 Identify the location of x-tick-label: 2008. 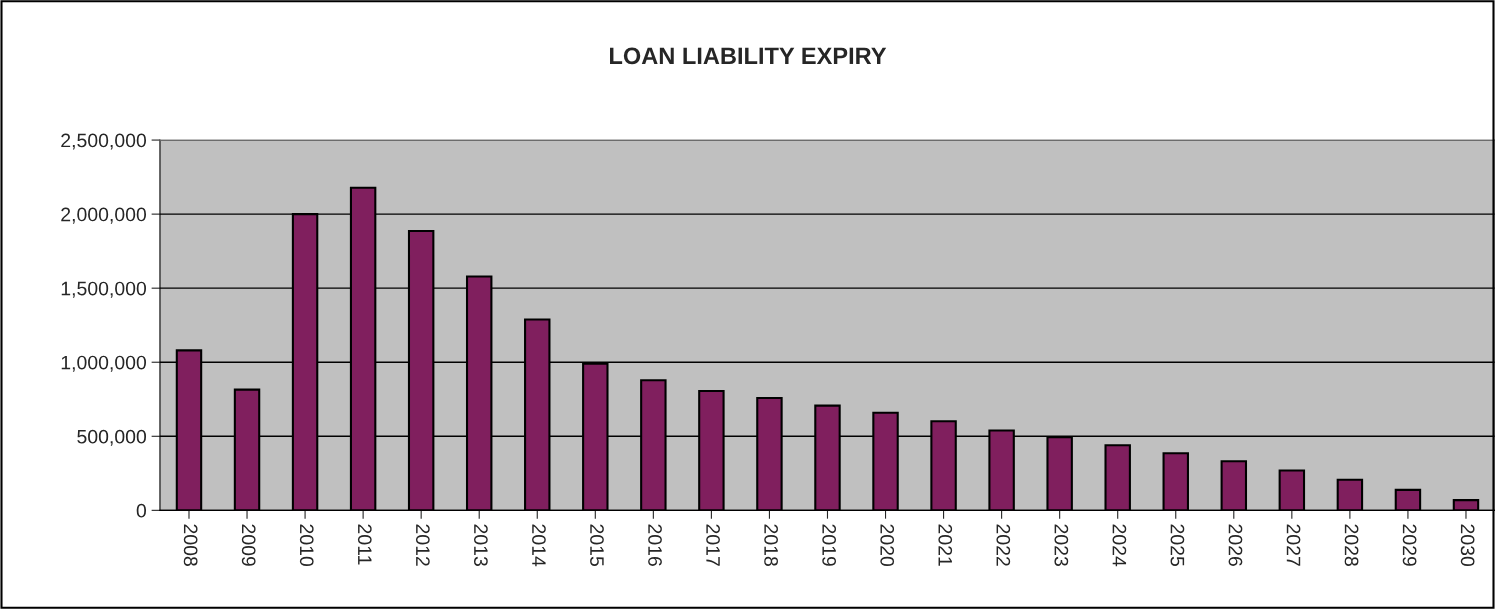
(190, 545).